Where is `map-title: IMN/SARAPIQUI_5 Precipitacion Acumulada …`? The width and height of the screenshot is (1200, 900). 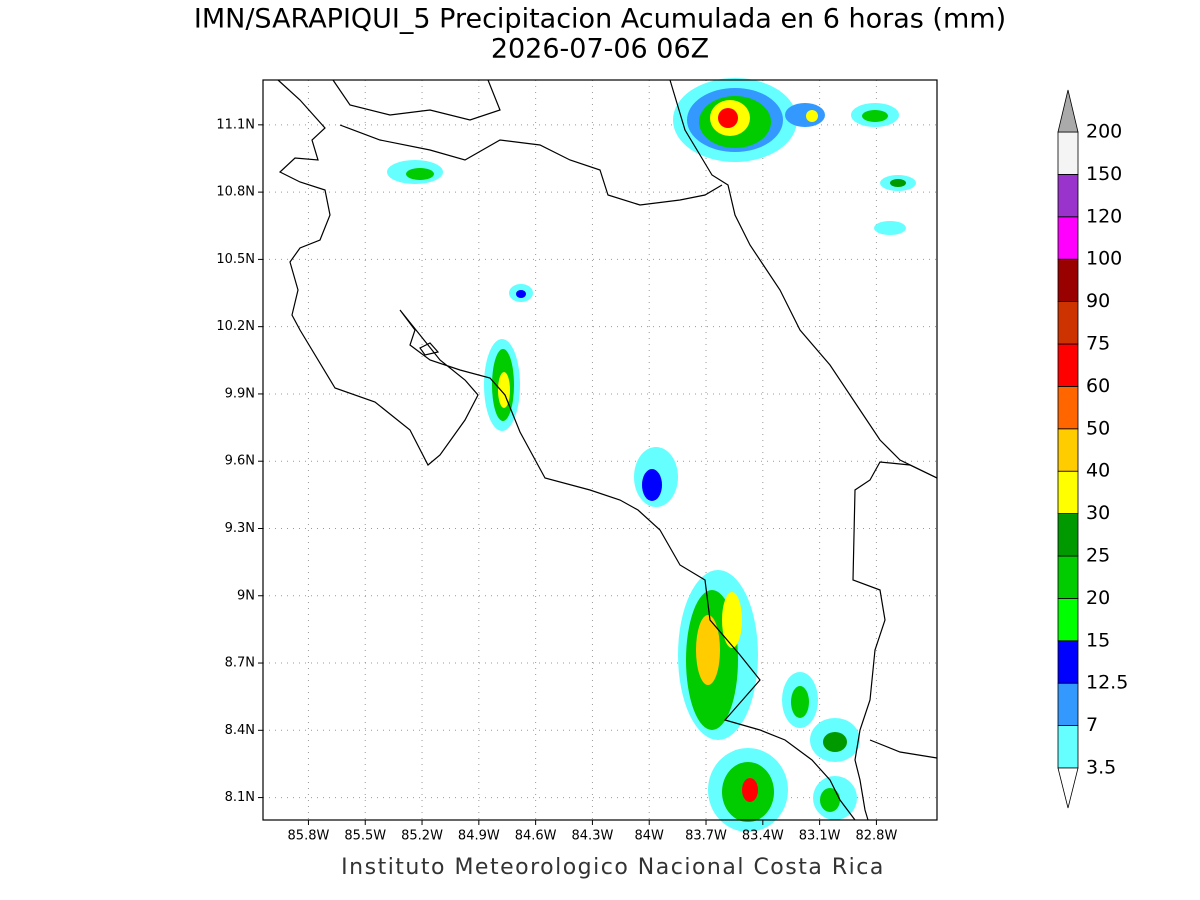
map-title: IMN/SARAPIQUI_5 Precipitacion Acumulada … is located at coordinates (600, 19).